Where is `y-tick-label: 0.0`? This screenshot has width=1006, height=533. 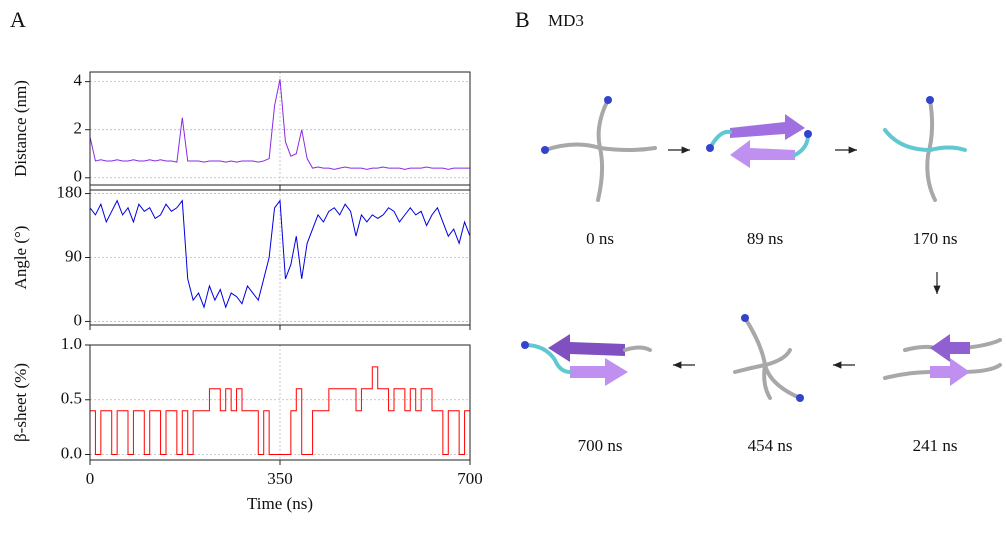
y-tick-label: 0.0 is located at coordinates (71, 452).